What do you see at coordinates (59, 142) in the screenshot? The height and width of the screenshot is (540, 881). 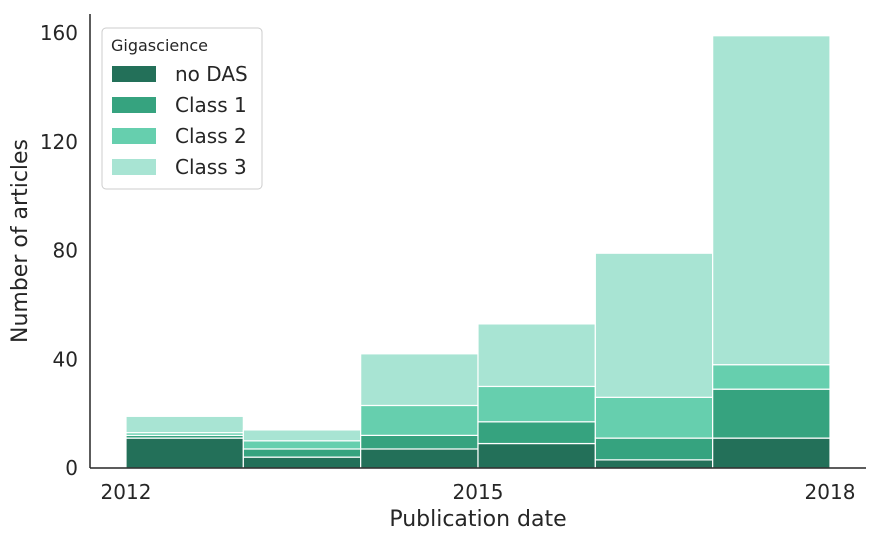 I see `y-tick-label: 120` at bounding box center [59, 142].